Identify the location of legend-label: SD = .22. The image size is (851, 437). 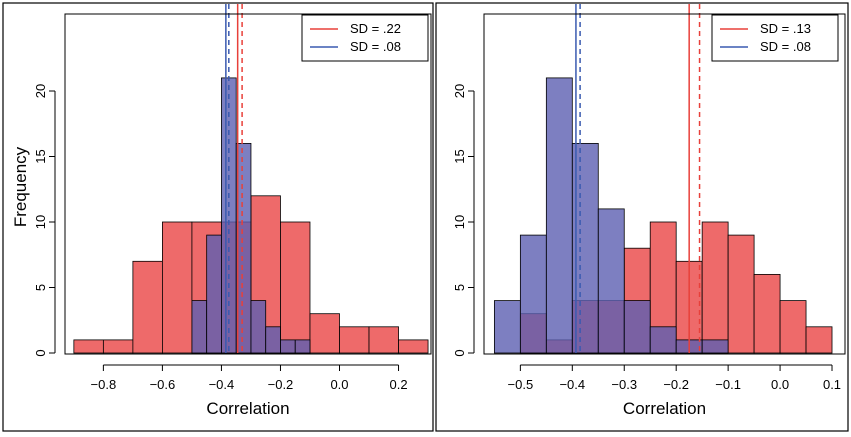
(375, 28).